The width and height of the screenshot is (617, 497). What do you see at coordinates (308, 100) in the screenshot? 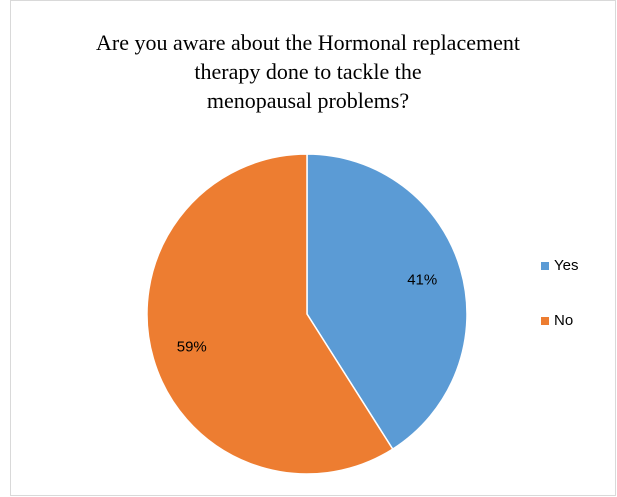
I see `chart-title: menopausal problems?` at bounding box center [308, 100].